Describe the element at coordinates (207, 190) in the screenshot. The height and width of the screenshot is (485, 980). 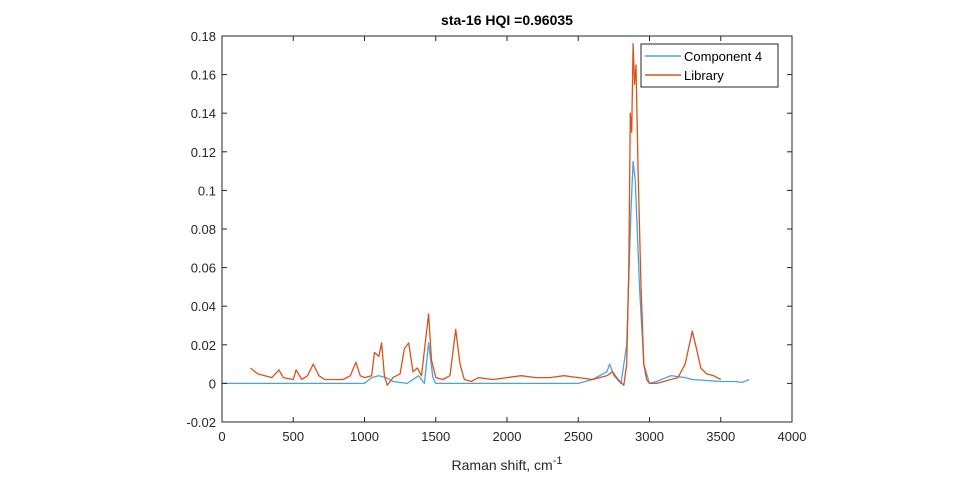
I see `y-tick-label: 0.1` at that location.